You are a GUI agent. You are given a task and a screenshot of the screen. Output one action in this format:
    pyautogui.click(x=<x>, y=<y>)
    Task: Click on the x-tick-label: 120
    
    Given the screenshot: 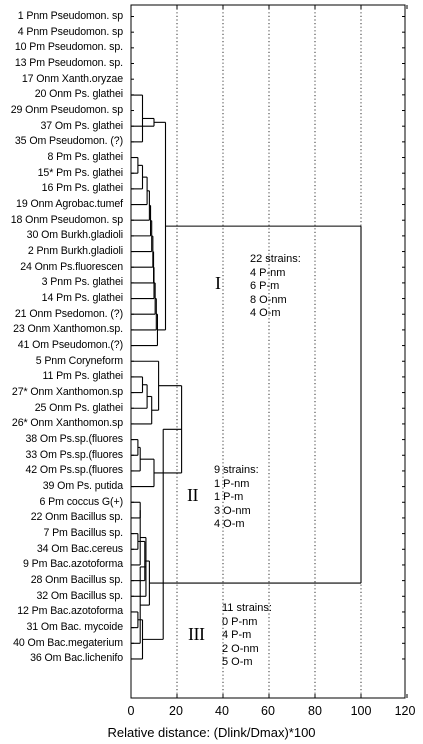 What is the action you would take?
    pyautogui.click(x=405, y=711)
    